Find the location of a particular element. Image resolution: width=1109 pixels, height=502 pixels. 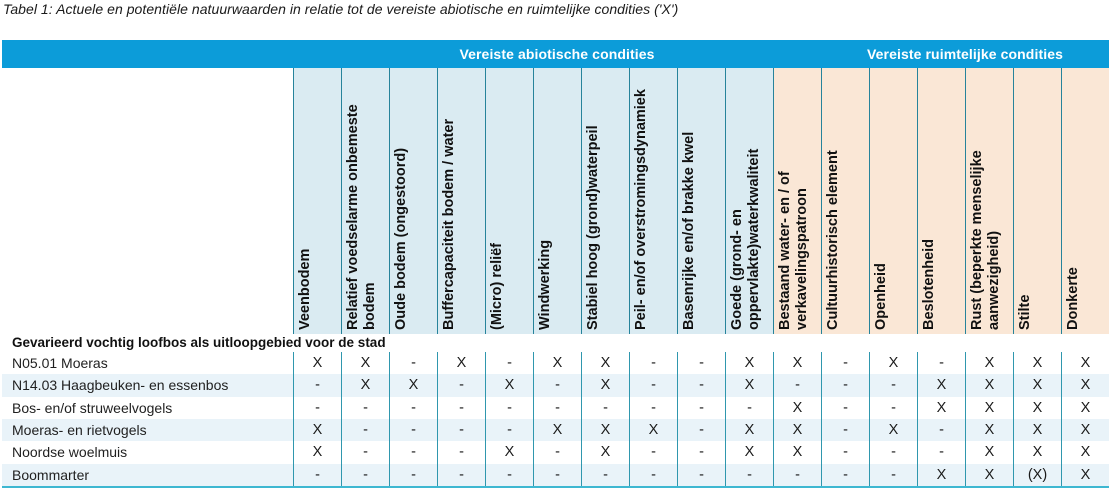

column-header-label: Buffercapaciteit bodem / water is located at coordinates (449, 224).